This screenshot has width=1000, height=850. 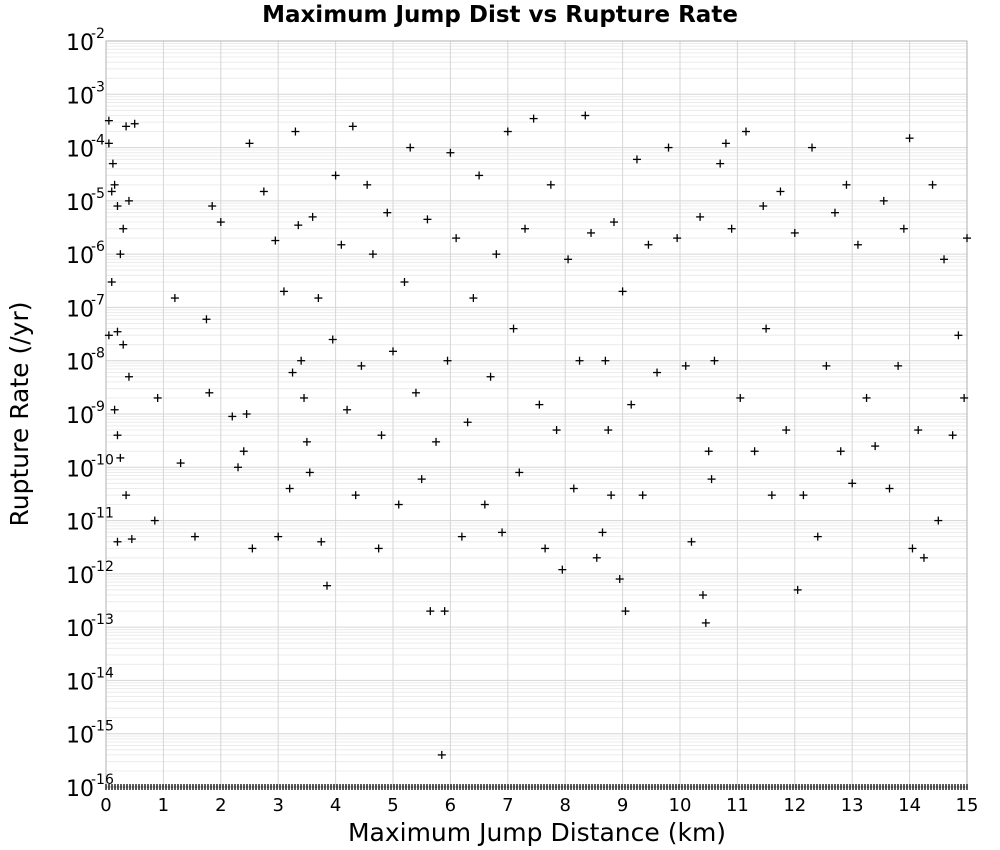 What do you see at coordinates (507, 805) in the screenshot?
I see `x-tick-label: 7` at bounding box center [507, 805].